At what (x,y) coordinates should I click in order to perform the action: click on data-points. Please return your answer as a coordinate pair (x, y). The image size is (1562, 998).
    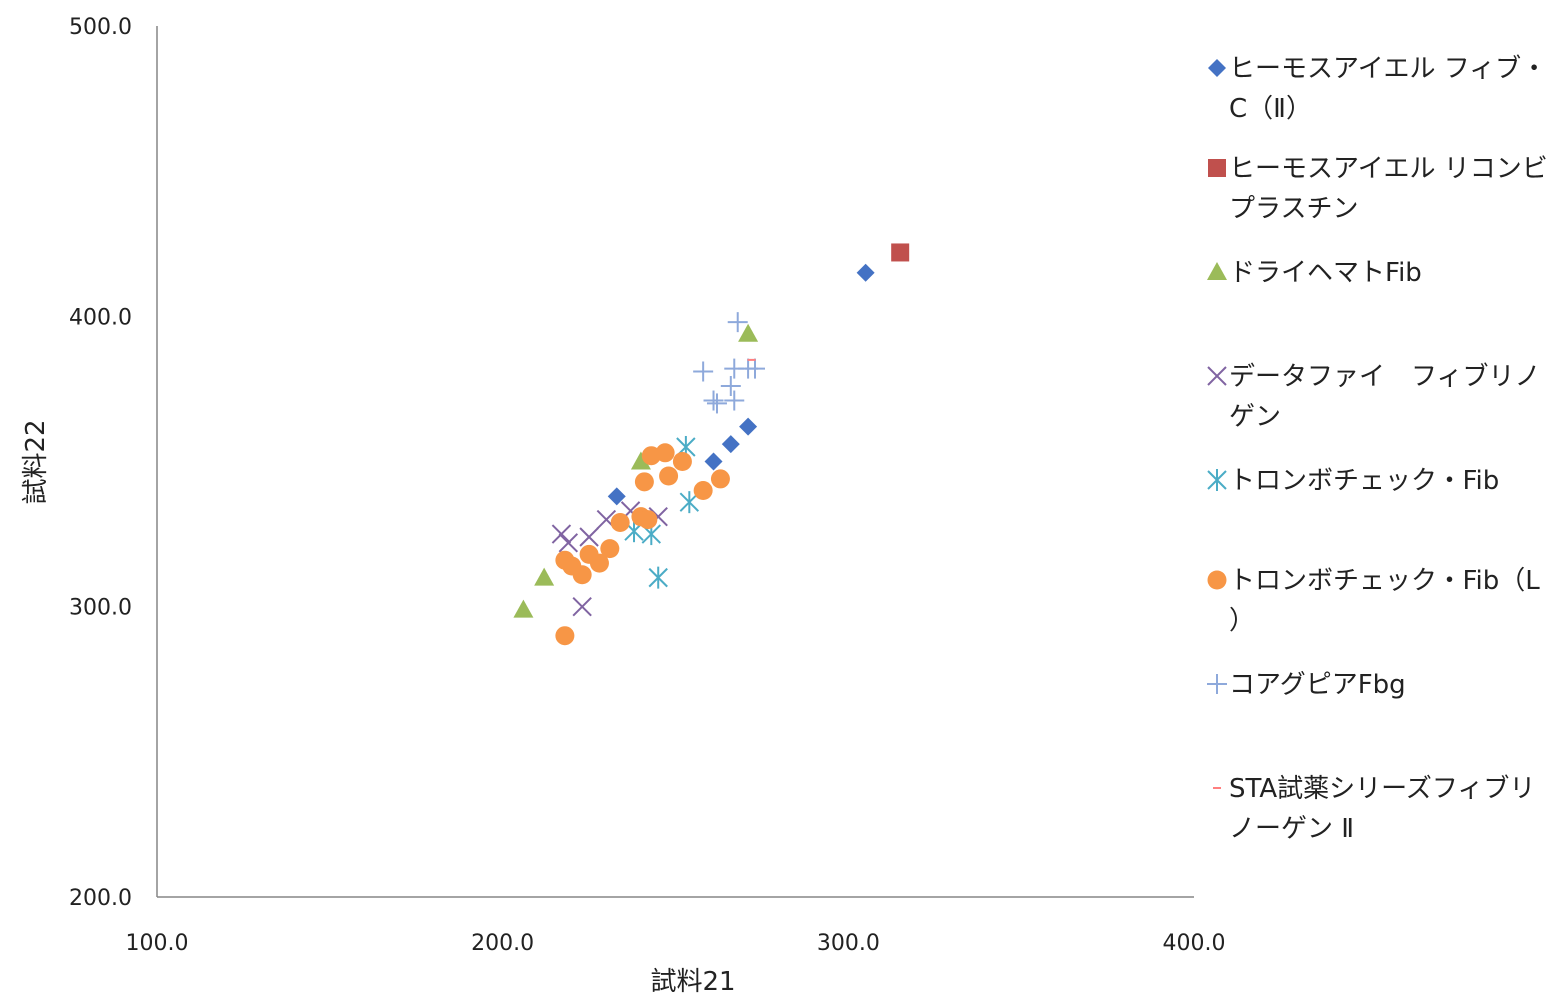
    Looking at the image, I should click on (711, 444).